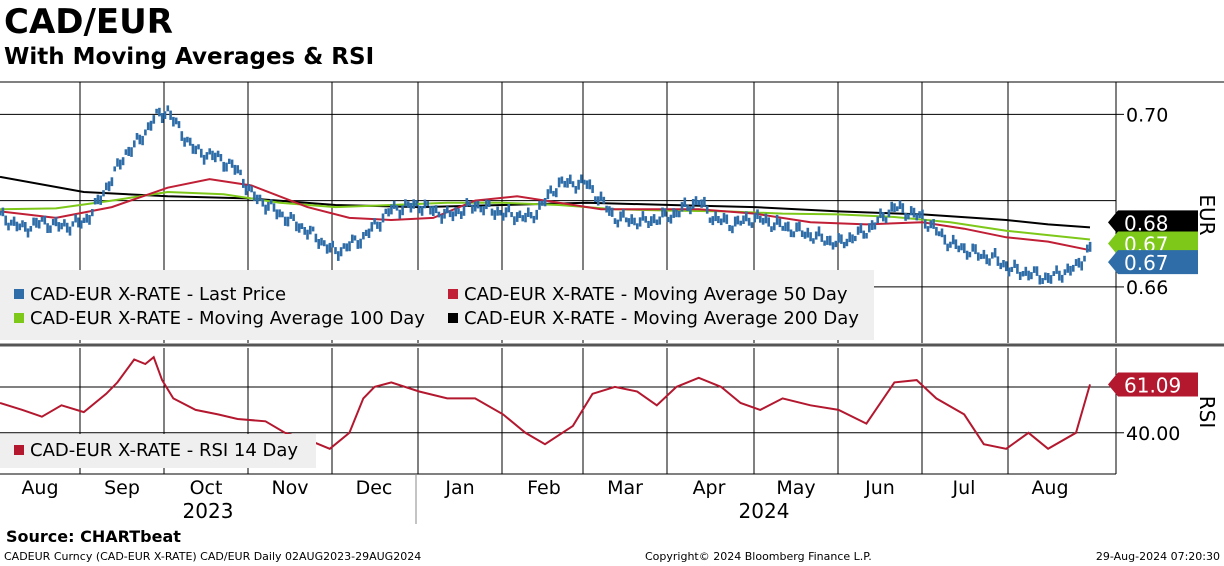 The image size is (1224, 566). What do you see at coordinates (795, 488) in the screenshot?
I see `month-label-may: May` at bounding box center [795, 488].